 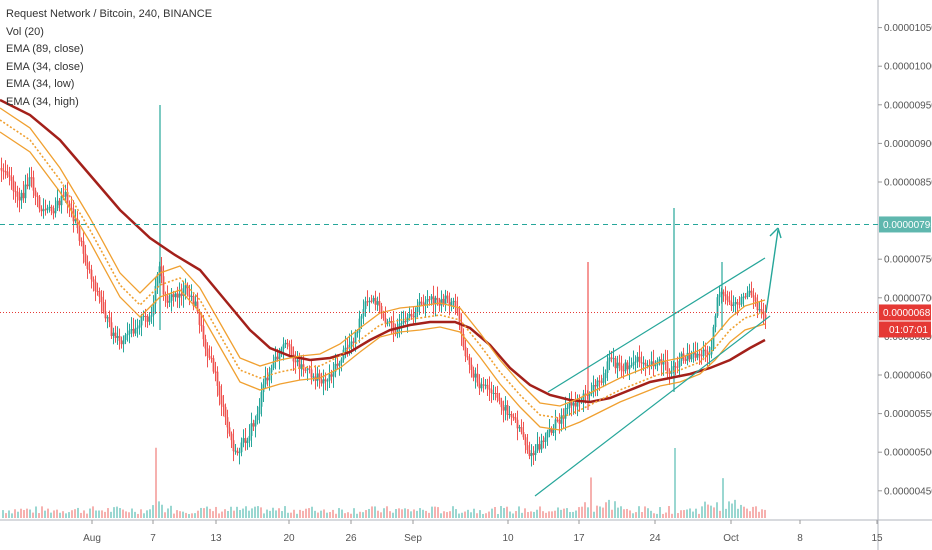 I want to click on countdown-tag, so click(x=905, y=329).